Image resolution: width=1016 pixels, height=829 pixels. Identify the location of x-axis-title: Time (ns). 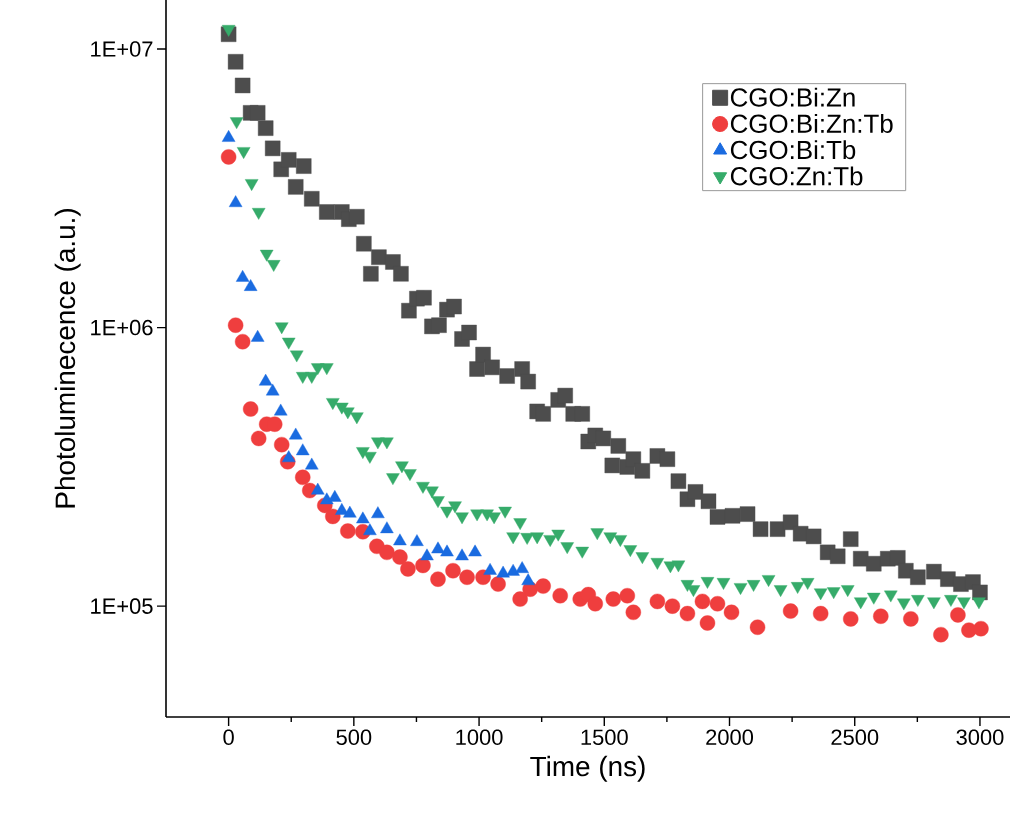
(587, 768).